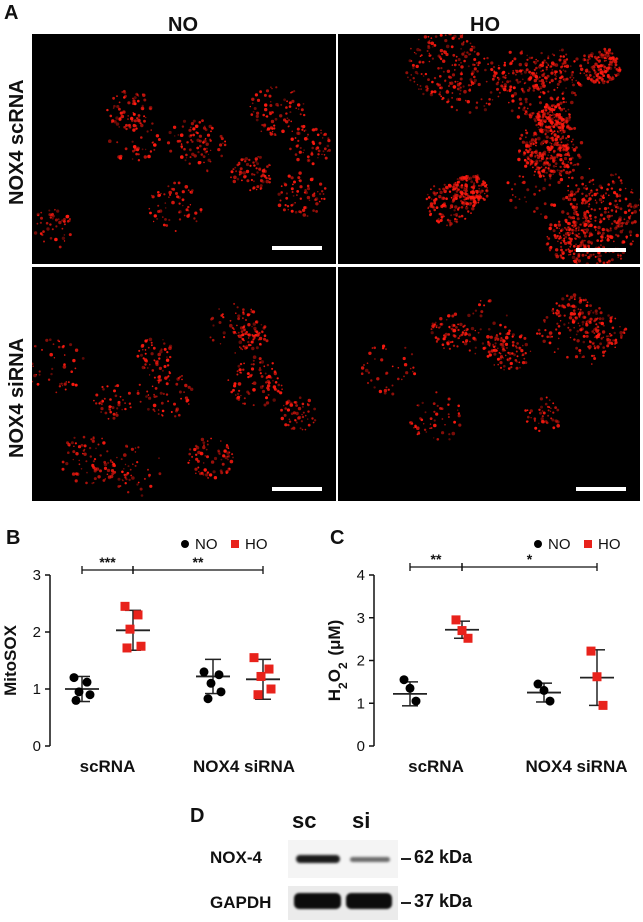 The width and height of the screenshot is (643, 922). Describe the element at coordinates (522, 149) in the screenshot. I see `micrograph-scrna-ho` at that location.